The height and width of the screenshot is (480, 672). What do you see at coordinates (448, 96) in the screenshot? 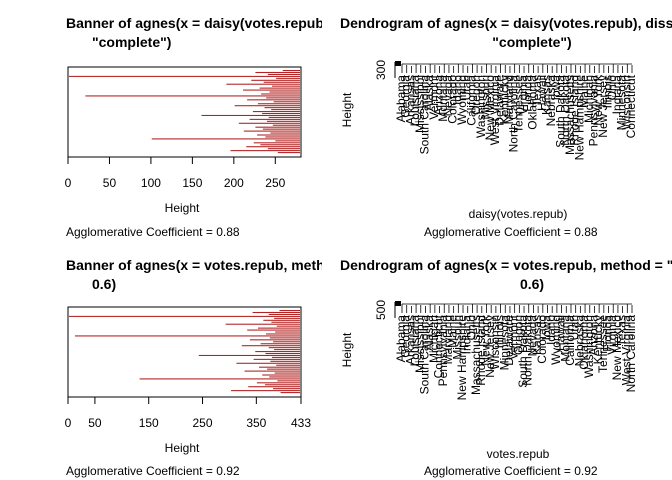
I see `dendrogram-leaf-label: Nevada` at bounding box center [448, 96].